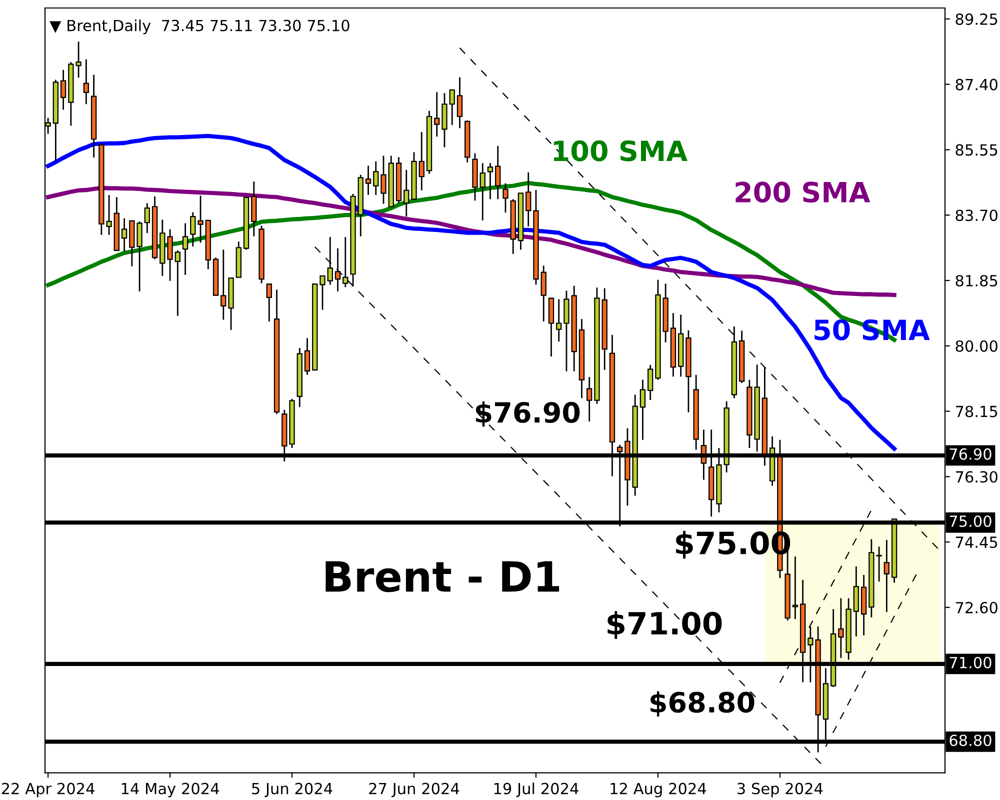  Describe the element at coordinates (443, 576) in the screenshot. I see `annotation: Brent - D1` at that location.